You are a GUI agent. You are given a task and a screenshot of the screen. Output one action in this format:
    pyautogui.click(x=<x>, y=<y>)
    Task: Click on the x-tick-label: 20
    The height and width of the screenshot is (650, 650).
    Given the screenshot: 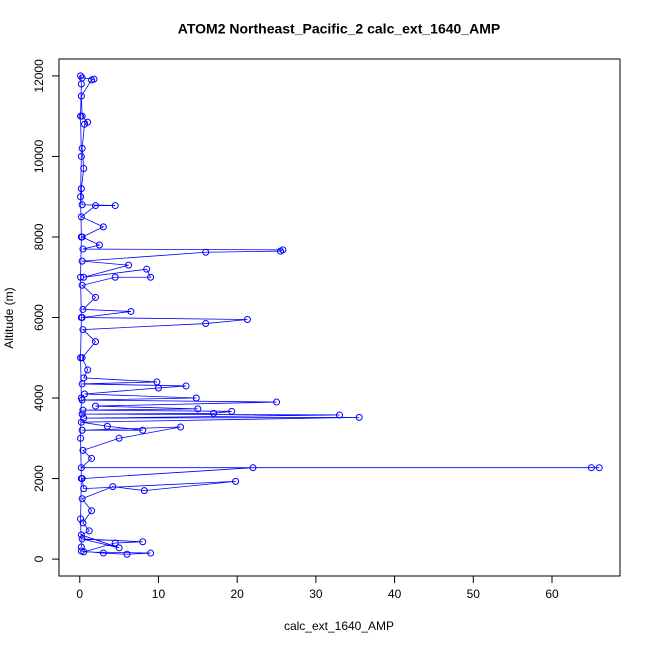 What is the action you would take?
    pyautogui.click(x=238, y=594)
    